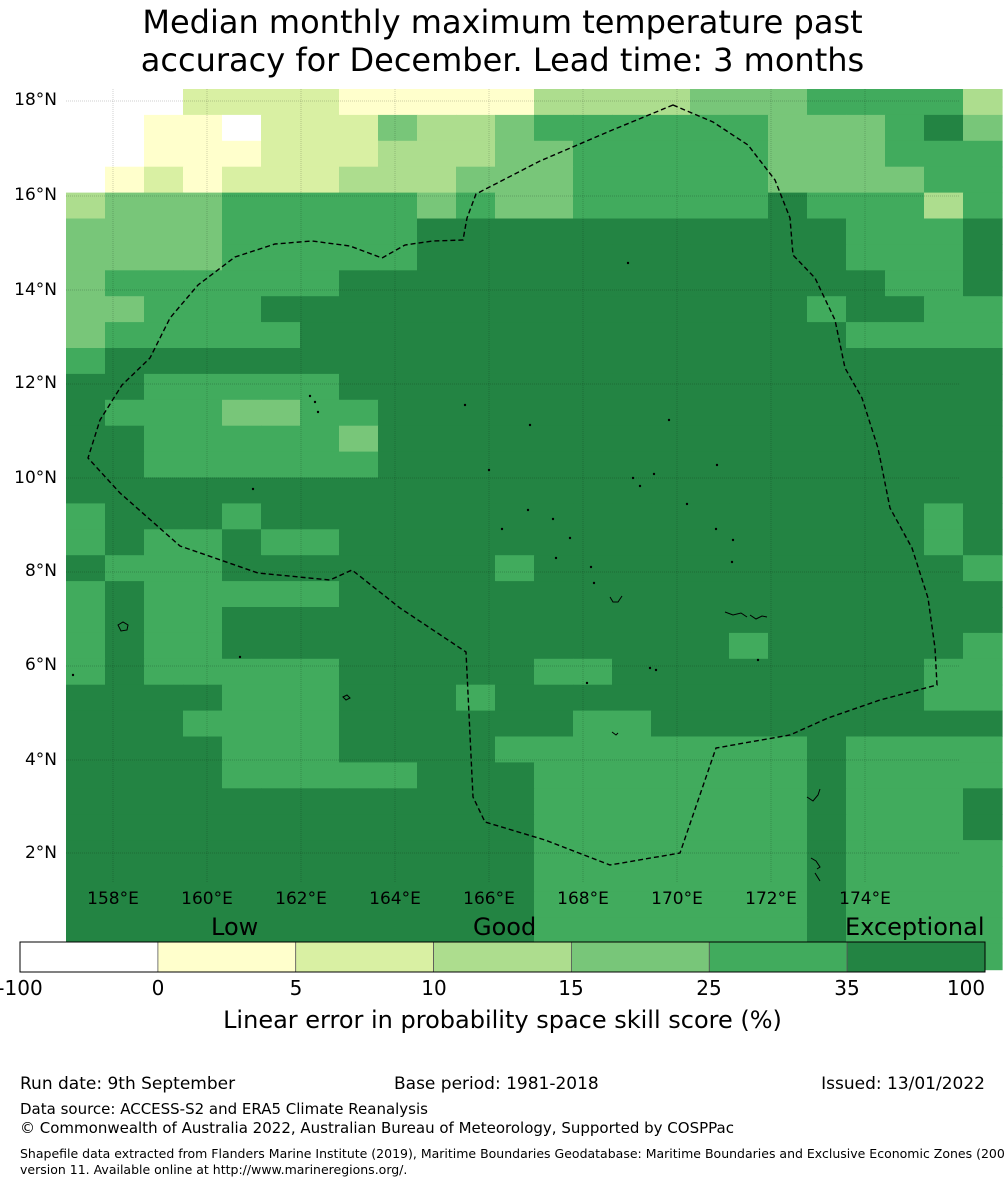 This screenshot has height=1185, width=1005. What do you see at coordinates (207, 899) in the screenshot?
I see `lon-label-160e: 160°E` at bounding box center [207, 899].